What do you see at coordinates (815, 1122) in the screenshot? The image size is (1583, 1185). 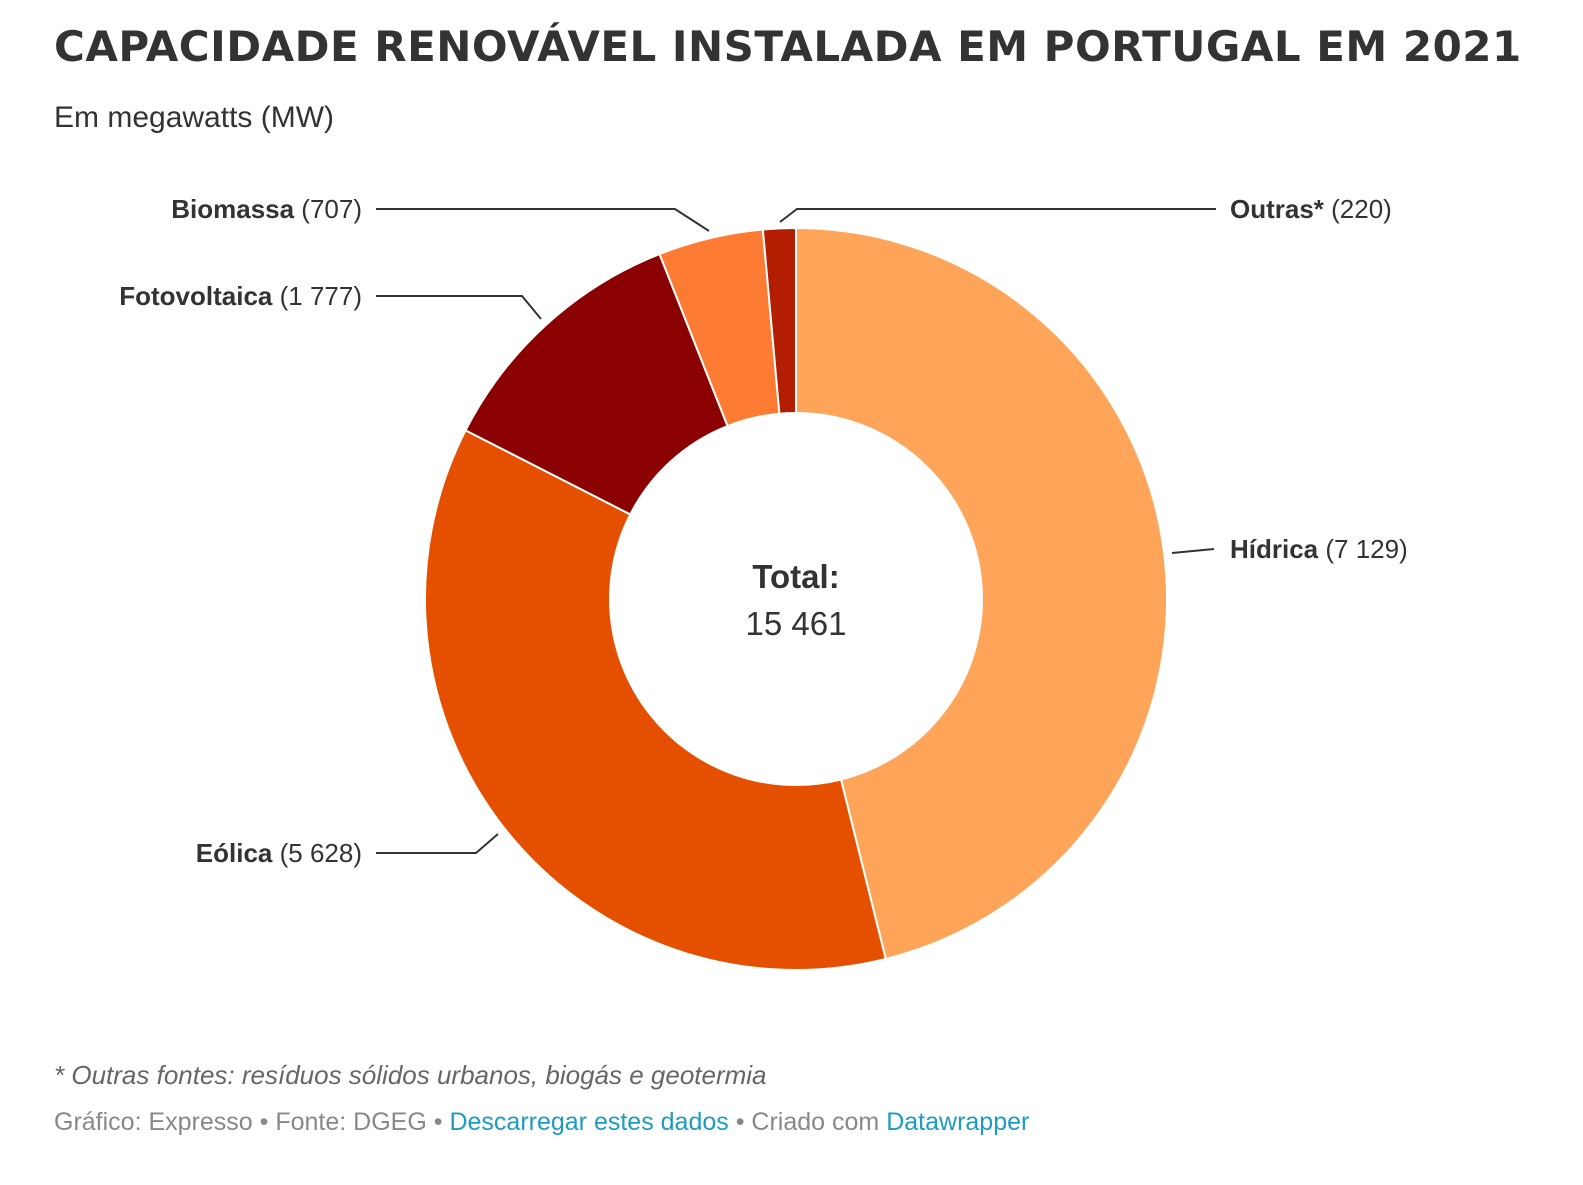 I see `created-with-text: Criado com` at bounding box center [815, 1122].